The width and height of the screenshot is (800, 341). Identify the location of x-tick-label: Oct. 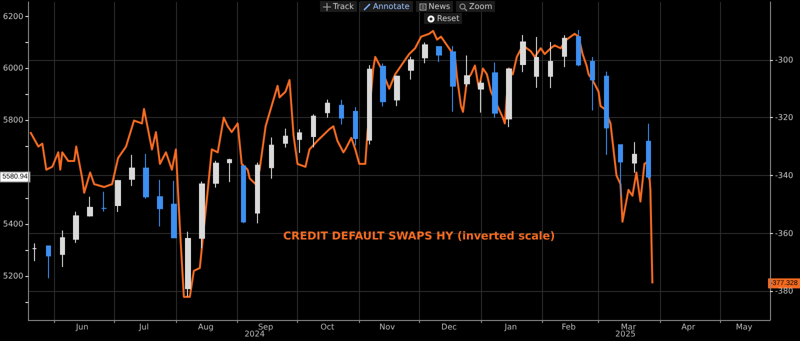
(327, 327).